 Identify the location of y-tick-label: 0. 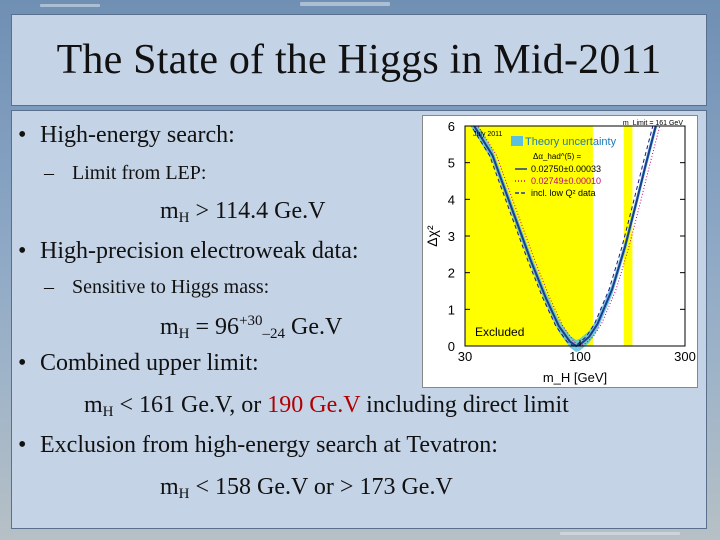
(451, 346).